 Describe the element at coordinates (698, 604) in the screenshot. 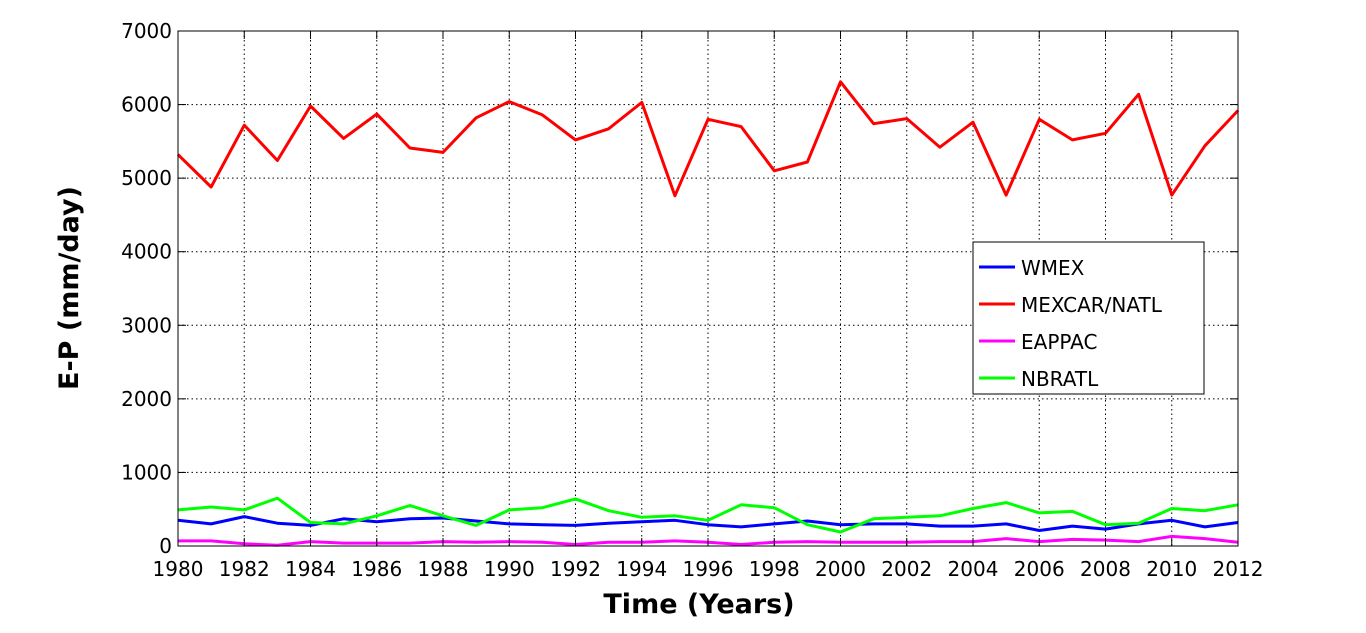

I see `x-axis-title: Time (Years)` at that location.